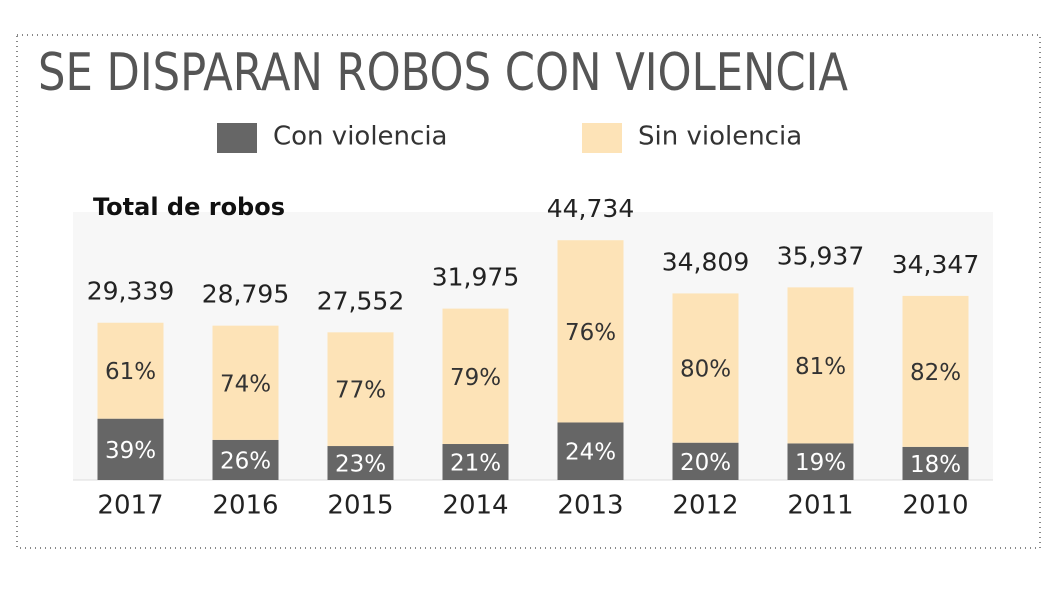 This screenshot has height=593, width=1061. Describe the element at coordinates (820, 506) in the screenshot. I see `x-tick-label: 2011` at that location.